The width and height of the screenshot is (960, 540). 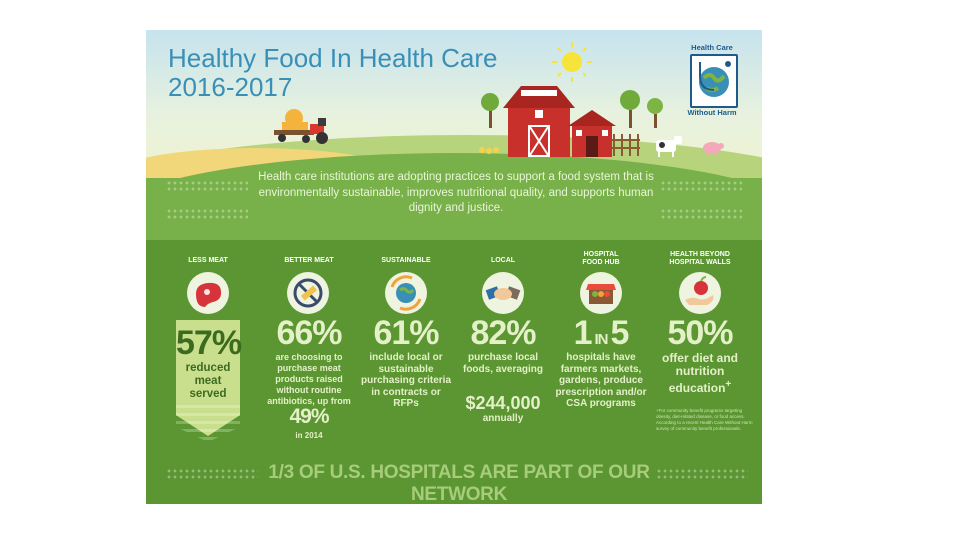 What do you see at coordinates (503, 260) in the screenshot?
I see `heading-local: LOCAL` at bounding box center [503, 260].